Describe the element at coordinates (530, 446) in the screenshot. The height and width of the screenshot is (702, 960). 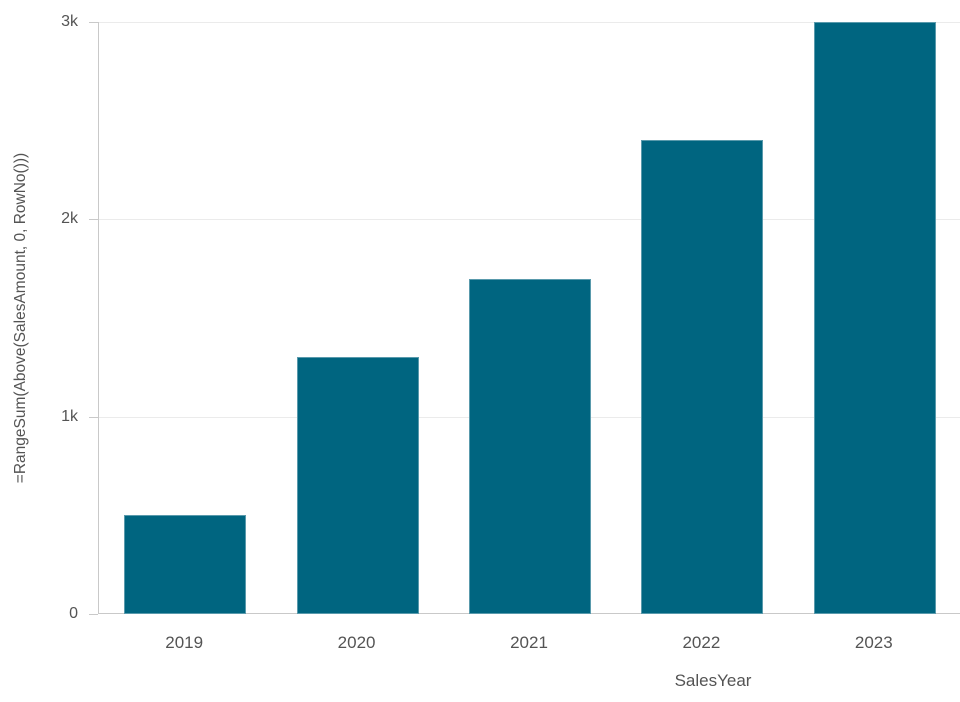
I see `bar-2021` at that location.